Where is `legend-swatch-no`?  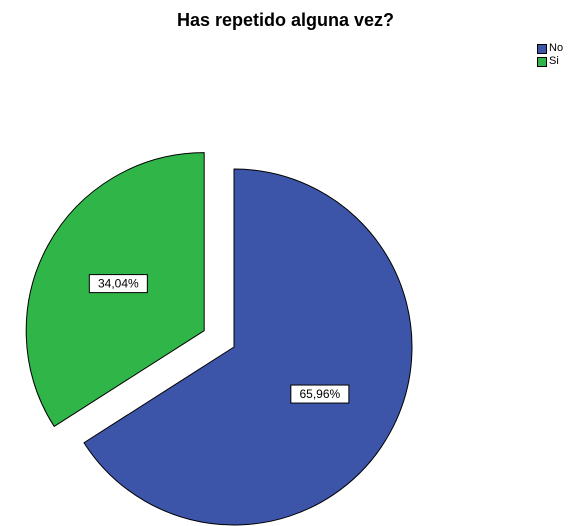
legend-swatch-no is located at coordinates (542, 48).